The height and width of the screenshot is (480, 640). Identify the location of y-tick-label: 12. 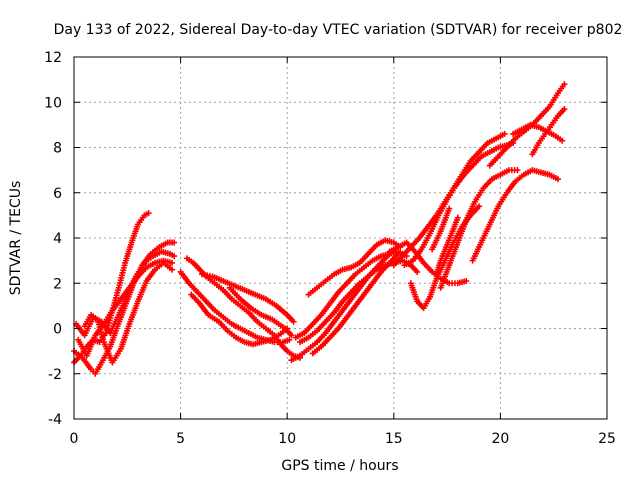
(53, 58).